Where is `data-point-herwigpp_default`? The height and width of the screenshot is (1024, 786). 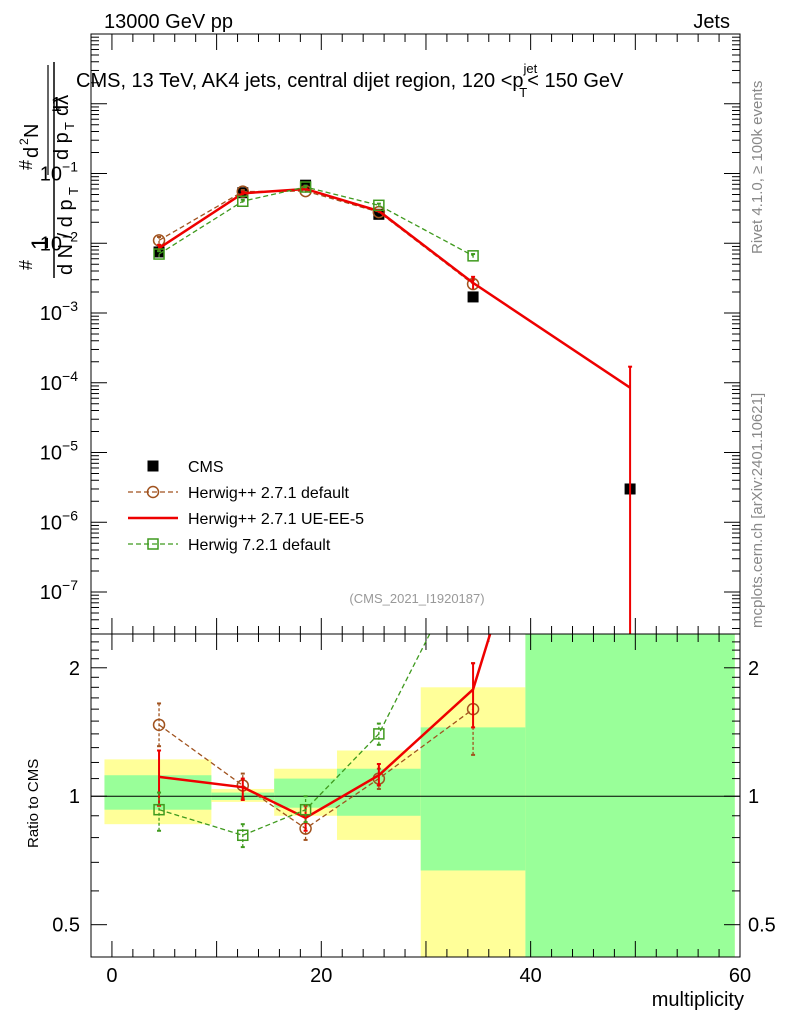 data-point-herwigpp_default is located at coordinates (243, 191).